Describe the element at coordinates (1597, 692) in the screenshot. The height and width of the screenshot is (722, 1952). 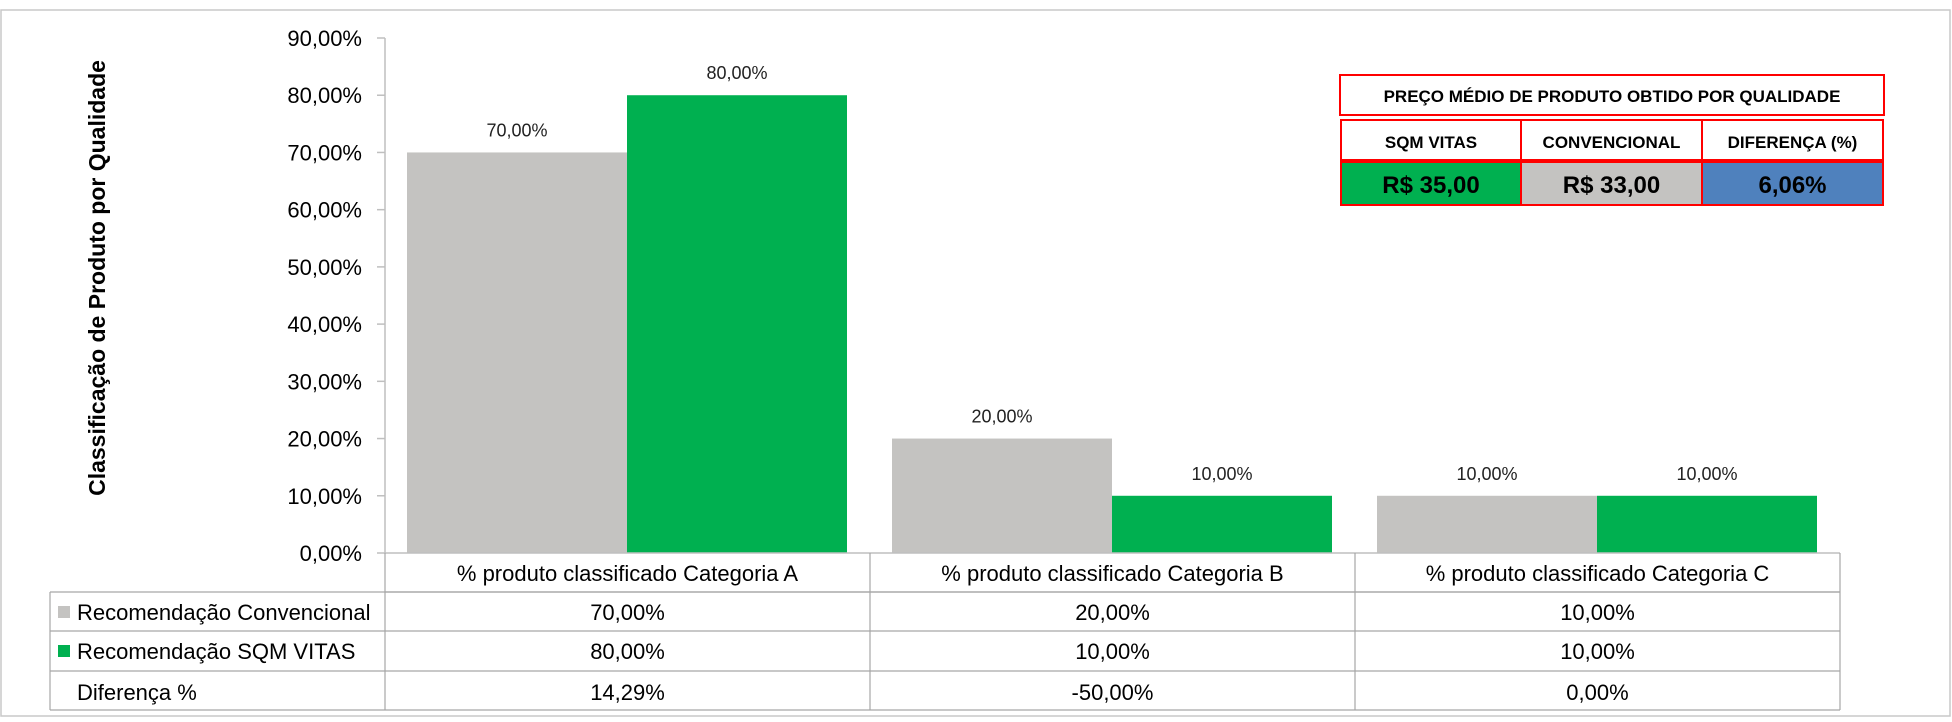
I see `table-cell: 0,00%` at that location.